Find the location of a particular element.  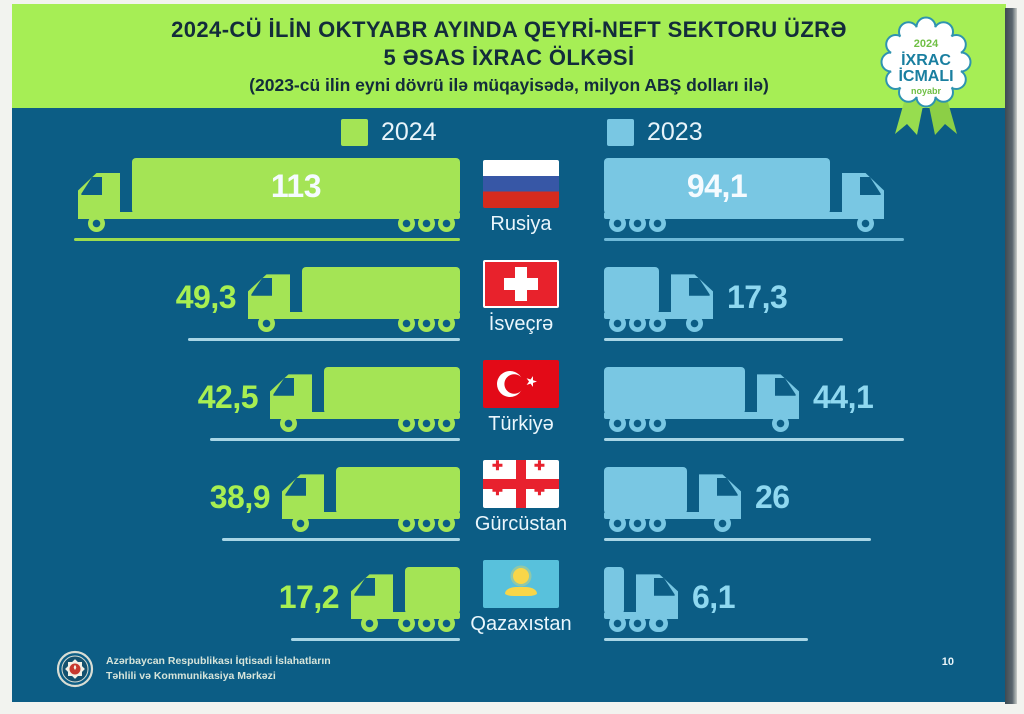

country-cell: Gürcüstan is located at coordinates (521, 498).